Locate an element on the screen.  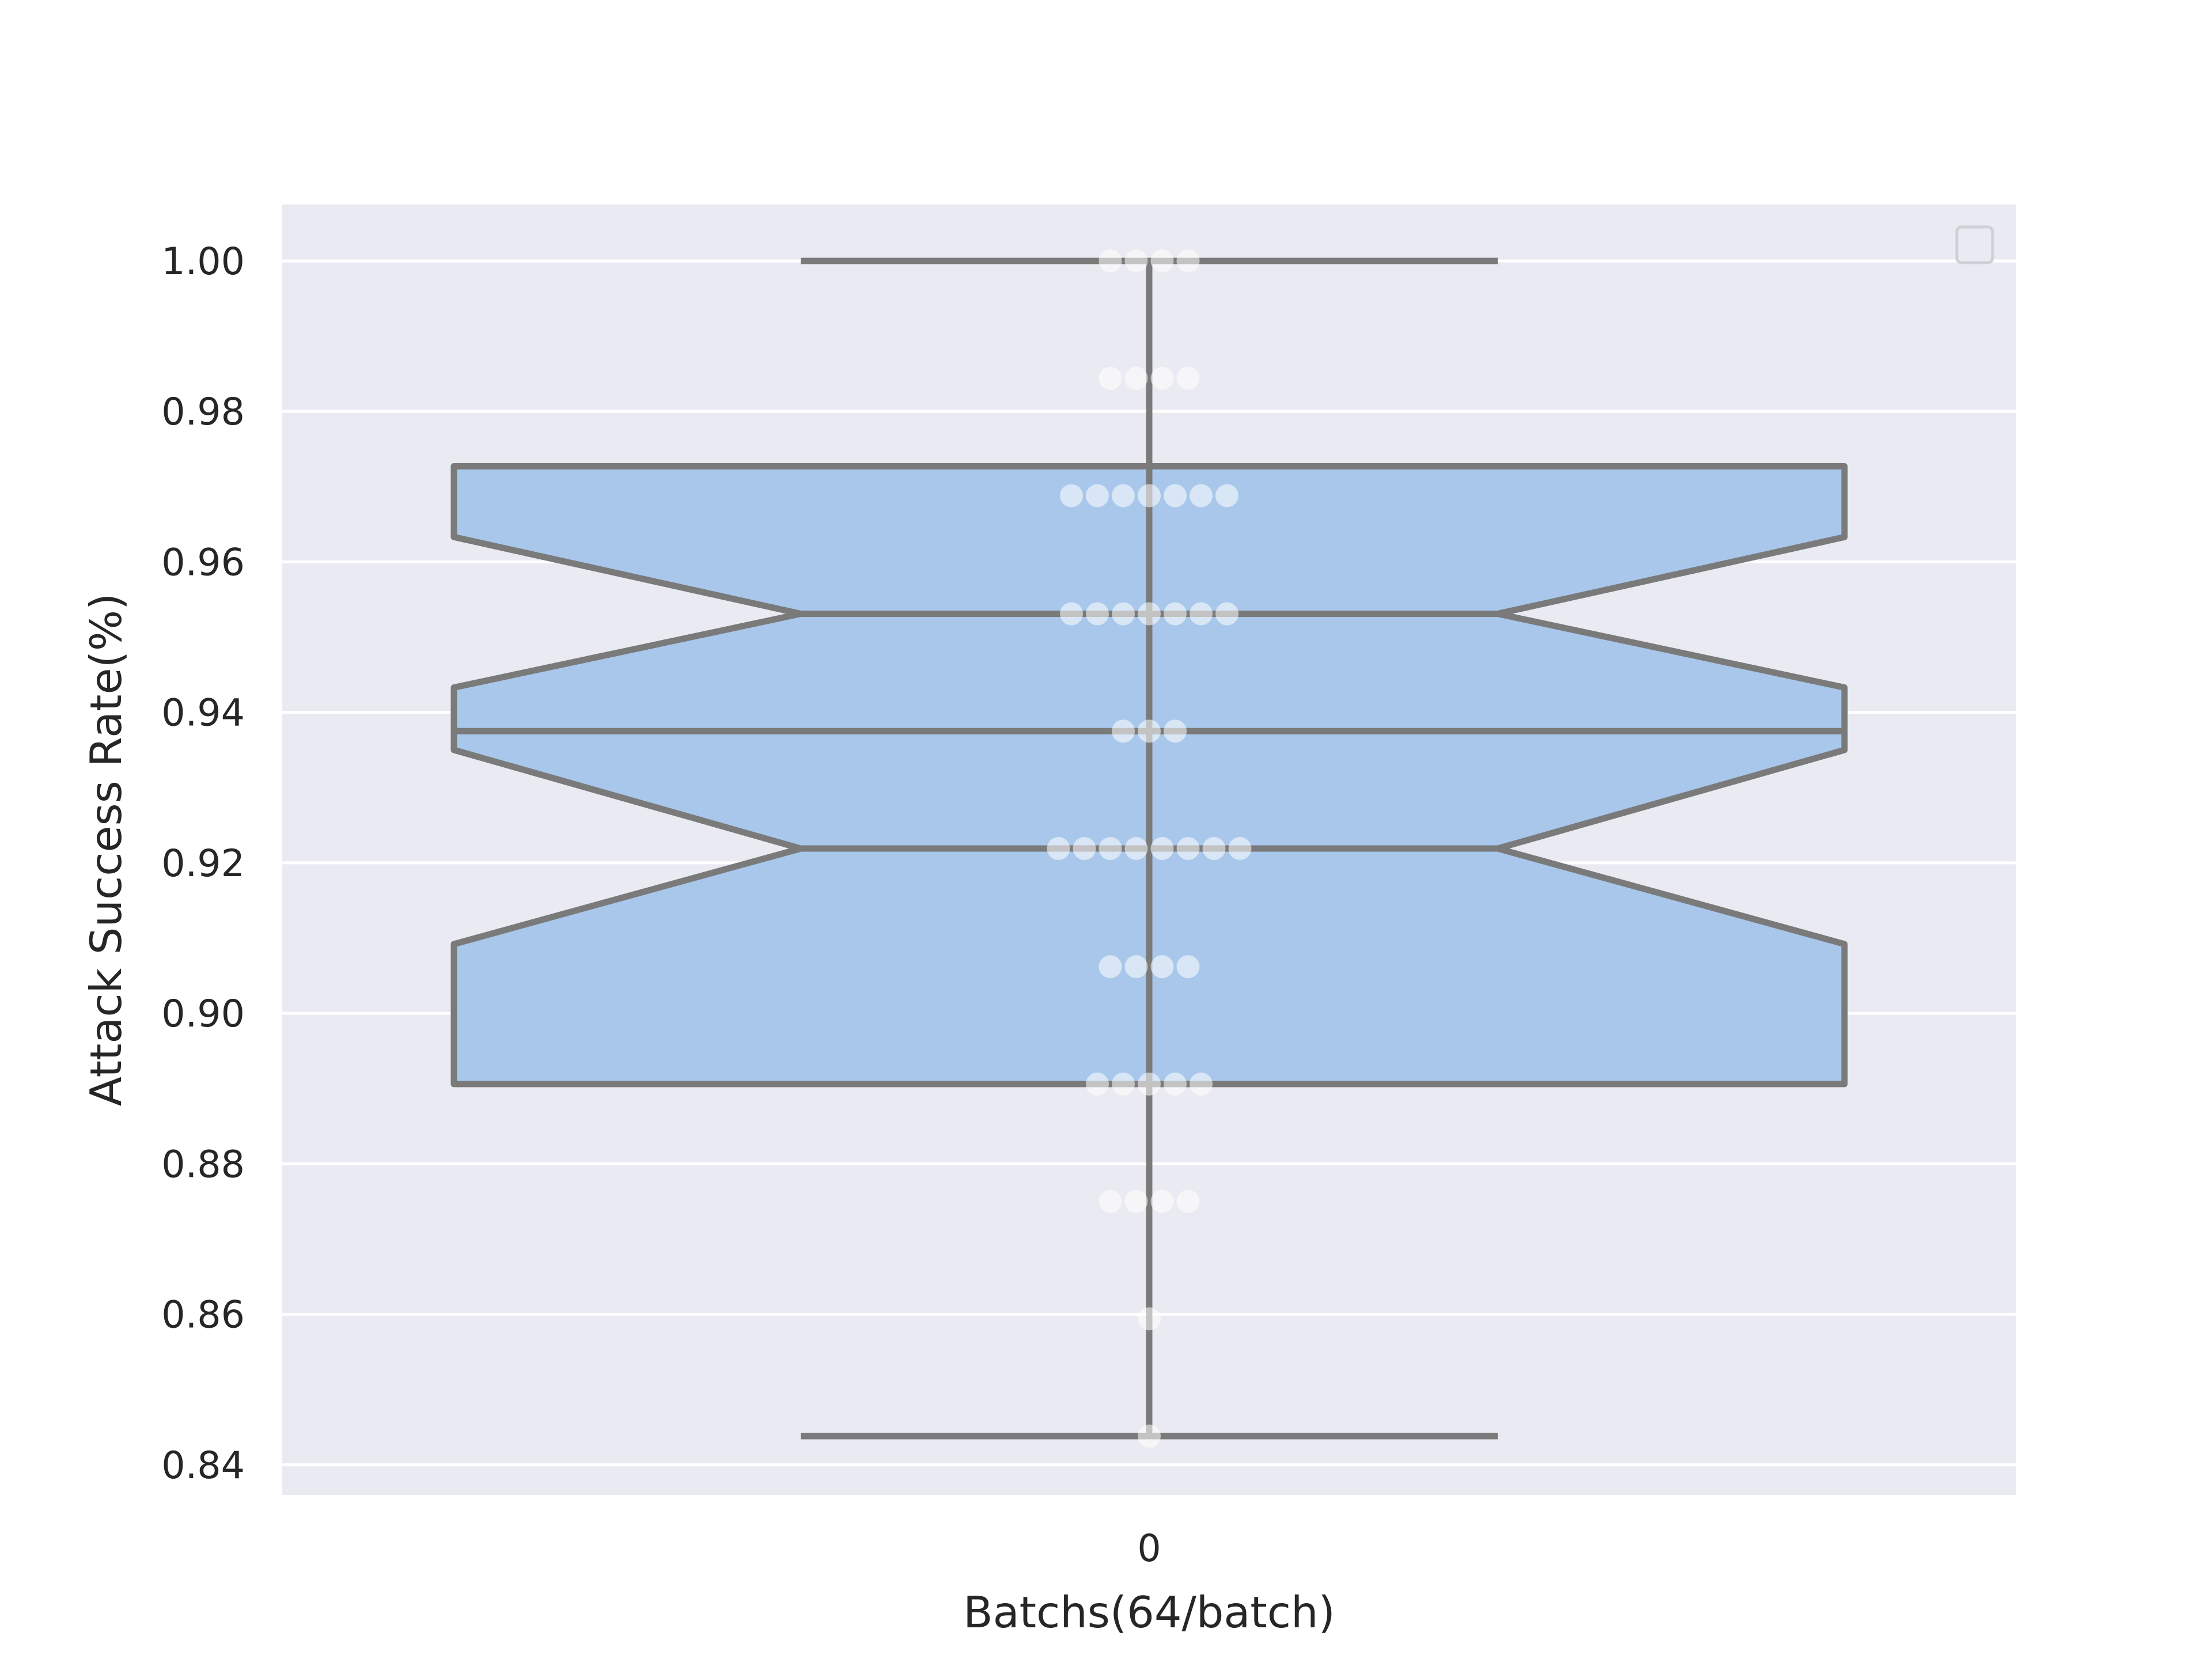
data-points is located at coordinates (1149, 848).